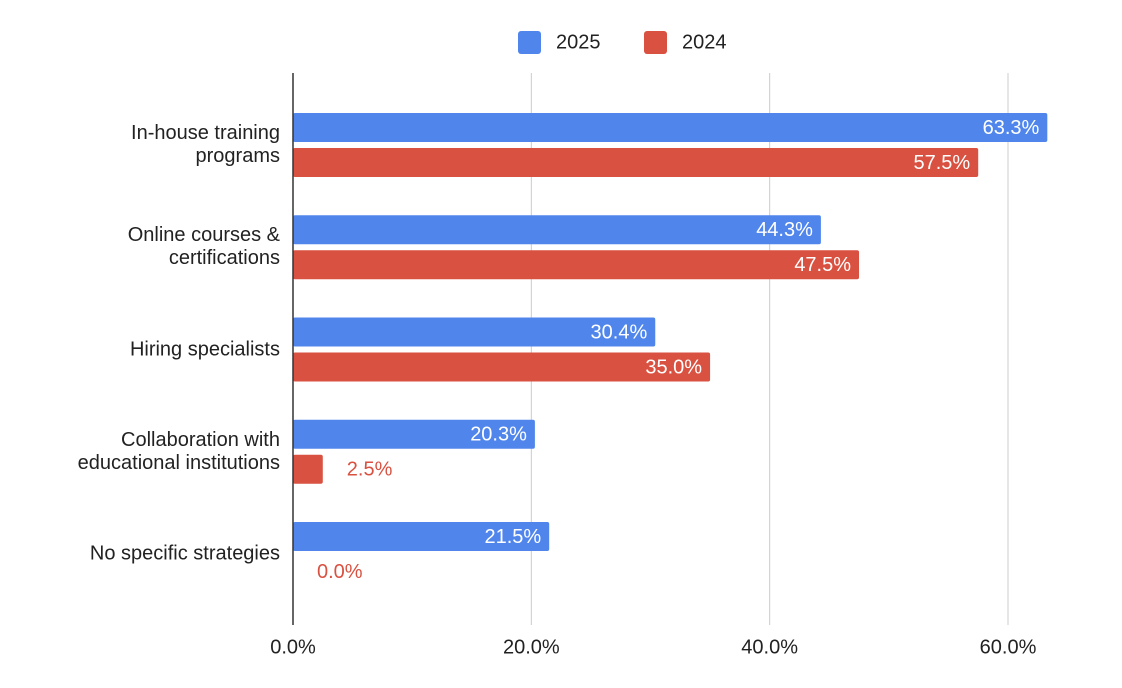  Describe the element at coordinates (203, 247) in the screenshot. I see `category-label: Online courses & certifications` at that location.